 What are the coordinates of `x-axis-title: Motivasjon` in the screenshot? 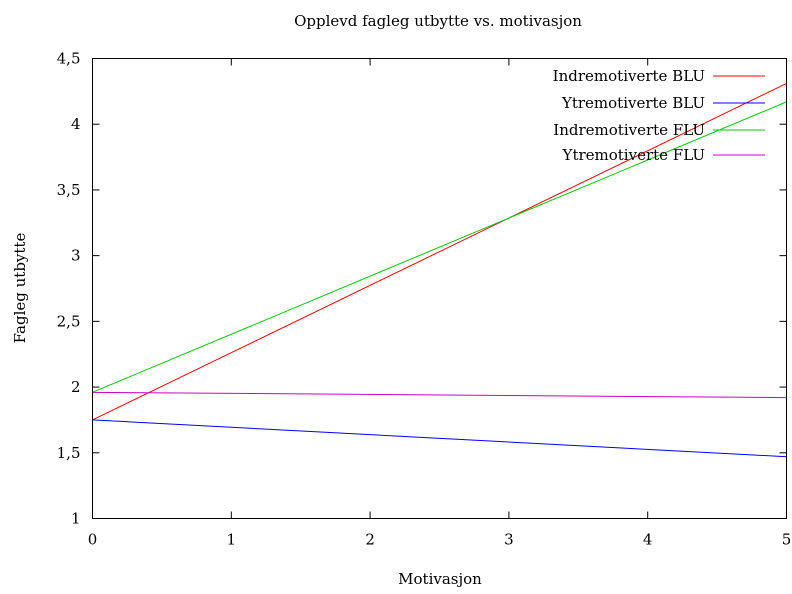 It's located at (440, 579).